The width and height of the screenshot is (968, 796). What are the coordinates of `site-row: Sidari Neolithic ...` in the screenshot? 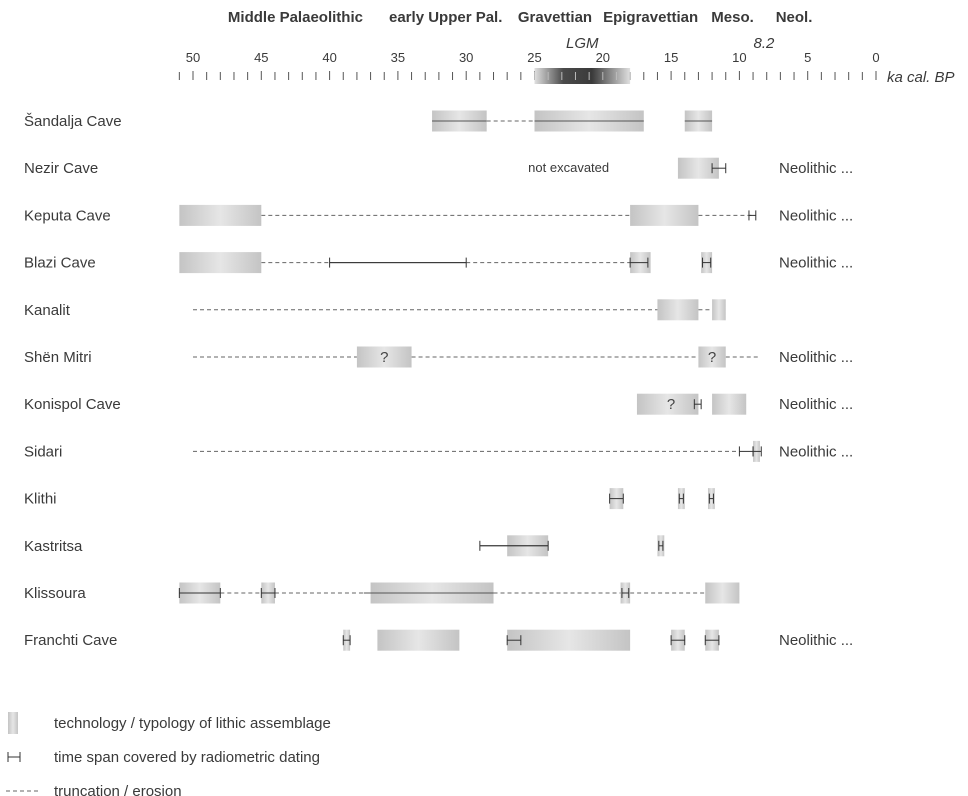 It's located at (438, 451).